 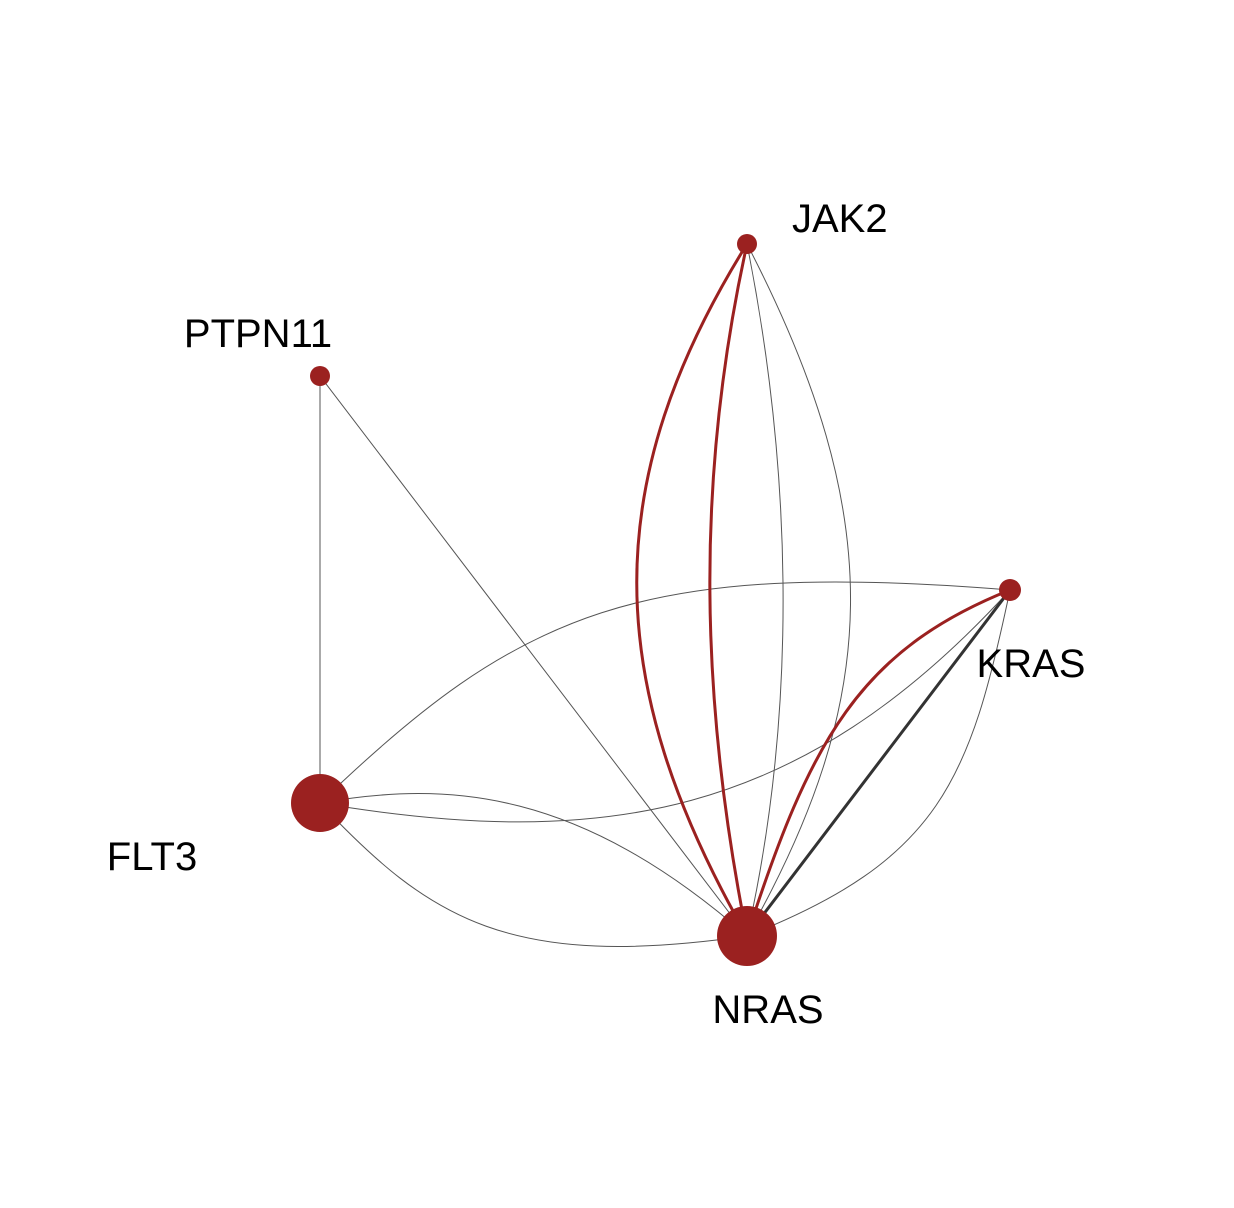 I want to click on node-label-nras: NRAS, so click(x=767, y=1010).